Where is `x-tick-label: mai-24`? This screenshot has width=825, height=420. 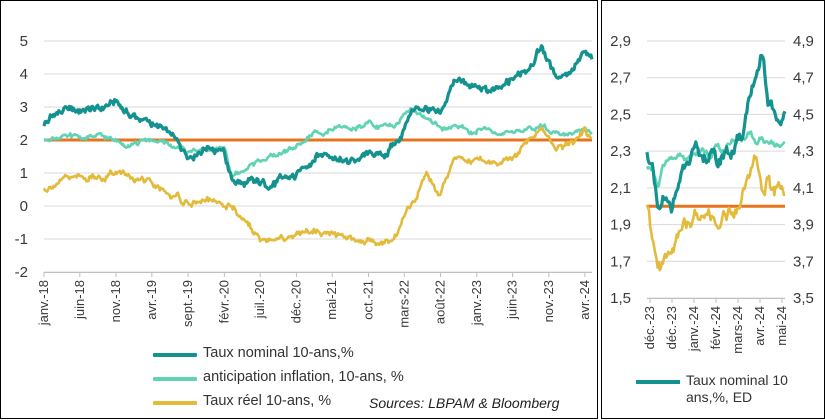
x-tick-label: mai-24 is located at coordinates (781, 326).